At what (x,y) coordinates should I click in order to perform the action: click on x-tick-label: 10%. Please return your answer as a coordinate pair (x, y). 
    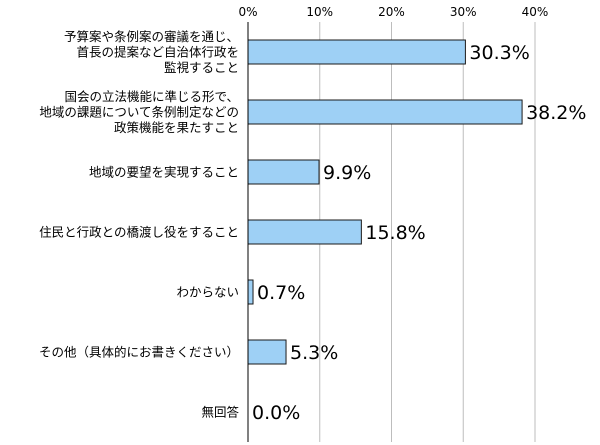
    Looking at the image, I should click on (319, 12).